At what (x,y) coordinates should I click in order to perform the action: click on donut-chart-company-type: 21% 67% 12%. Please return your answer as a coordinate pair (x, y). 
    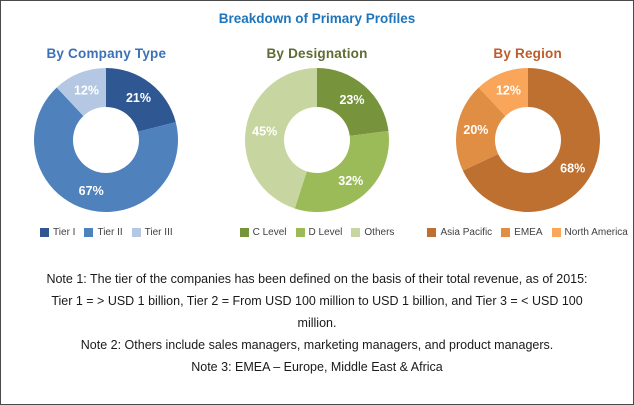
    Looking at the image, I should click on (106, 140).